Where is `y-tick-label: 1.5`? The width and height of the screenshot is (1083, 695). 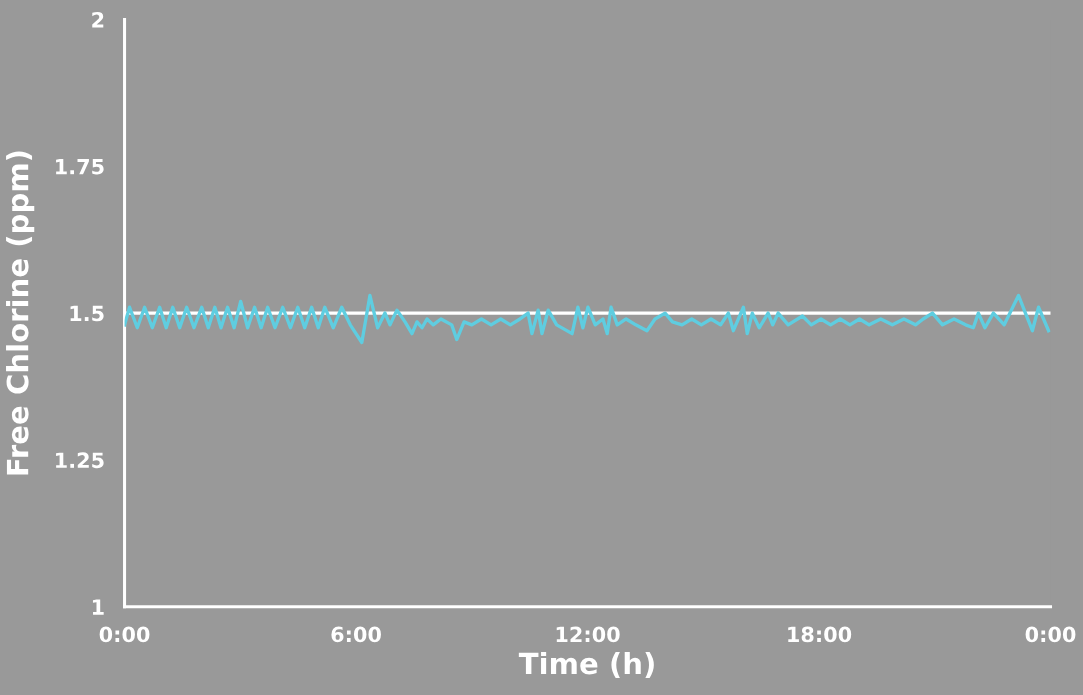
y-tick-label: 1.5 is located at coordinates (87, 313).